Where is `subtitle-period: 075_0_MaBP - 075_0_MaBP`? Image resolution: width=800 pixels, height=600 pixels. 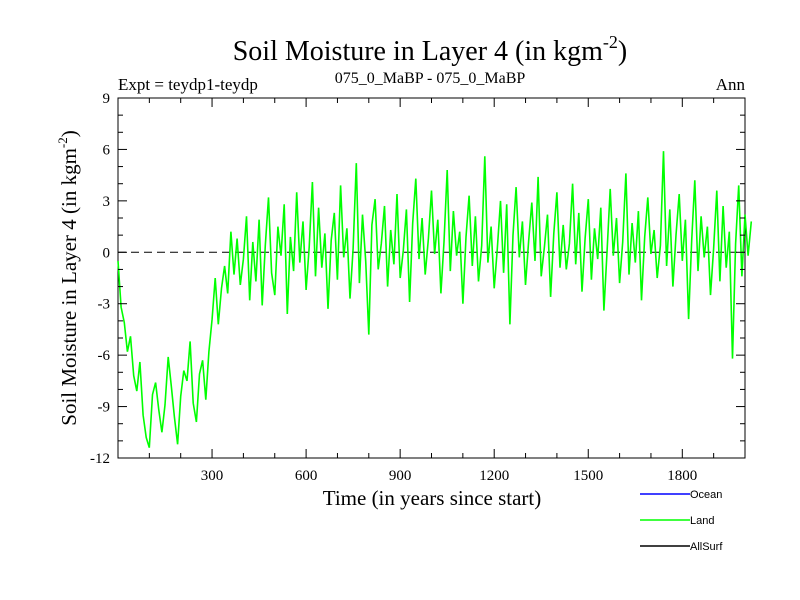 subtitle-period: 075_0_MaBP - 075_0_MaBP is located at coordinates (430, 78).